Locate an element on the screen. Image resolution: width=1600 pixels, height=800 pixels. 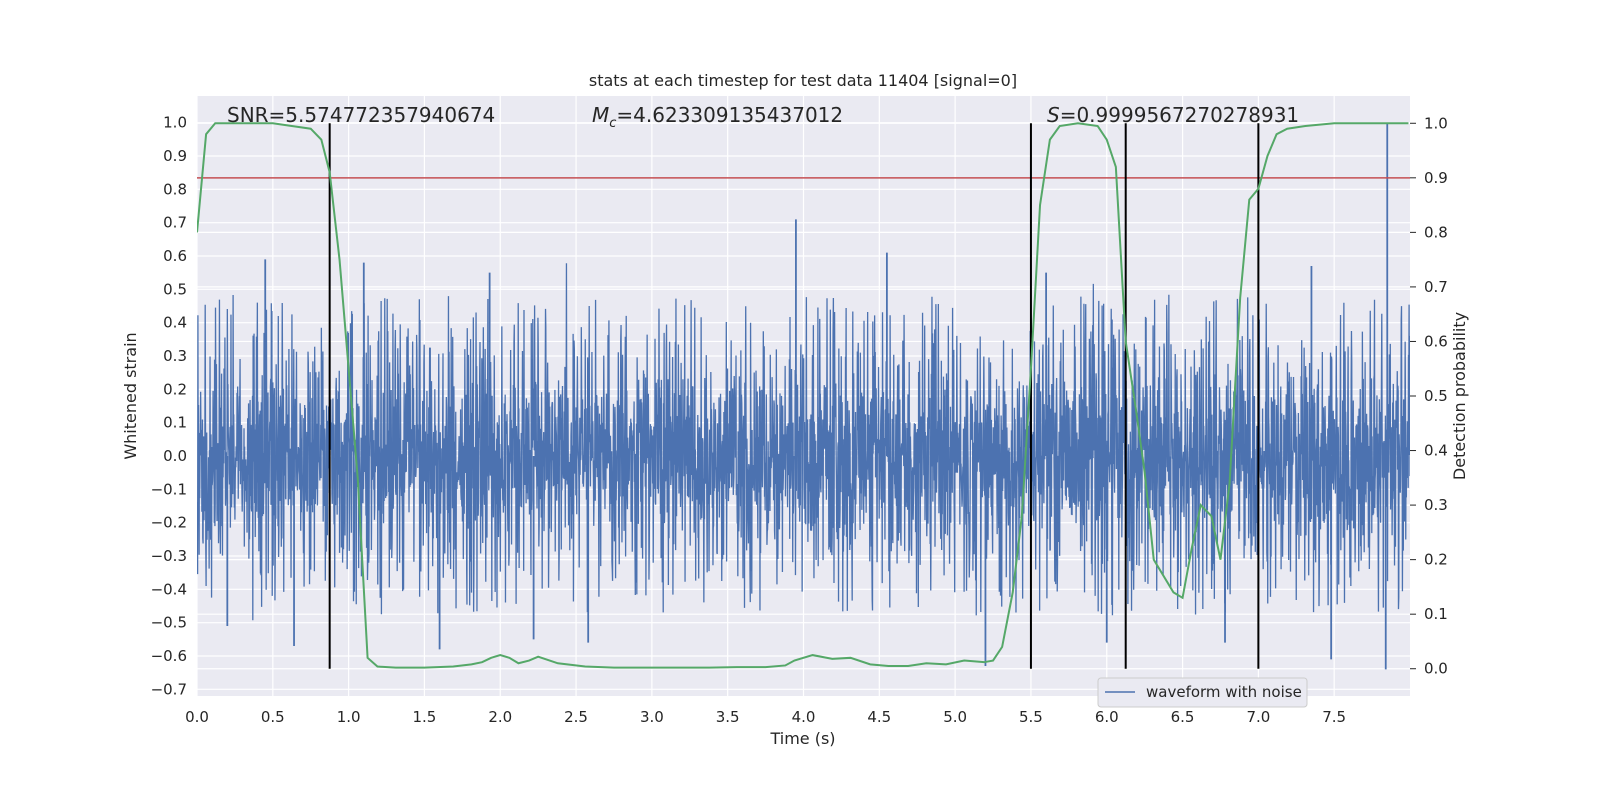
x-tick-label: 3.0 is located at coordinates (652, 717).